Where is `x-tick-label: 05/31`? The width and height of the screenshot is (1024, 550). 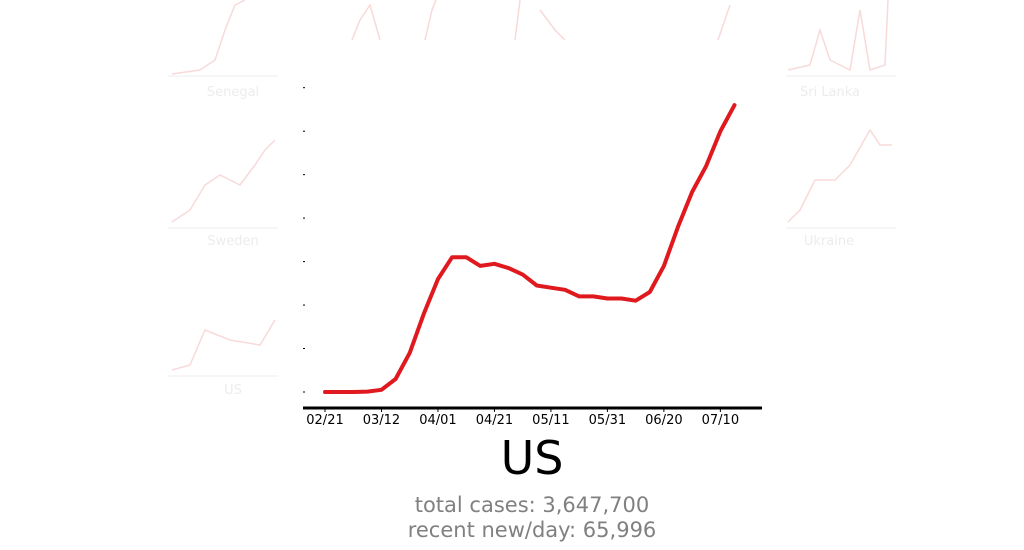 x-tick-label: 05/31 is located at coordinates (607, 420).